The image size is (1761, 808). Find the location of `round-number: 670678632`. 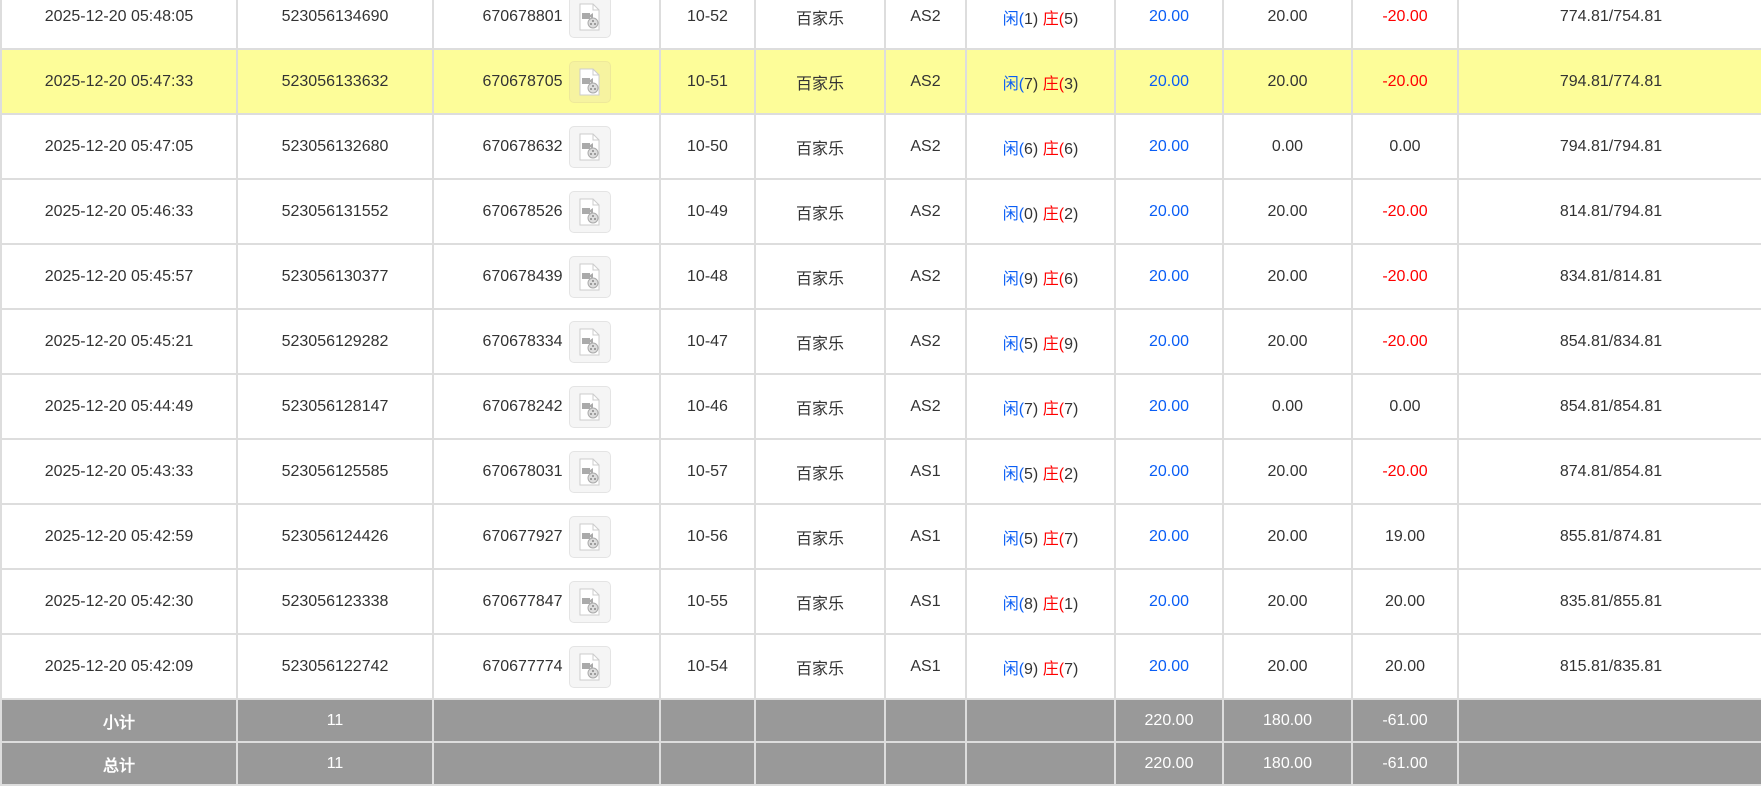

round-number: 670678632 is located at coordinates (522, 146).